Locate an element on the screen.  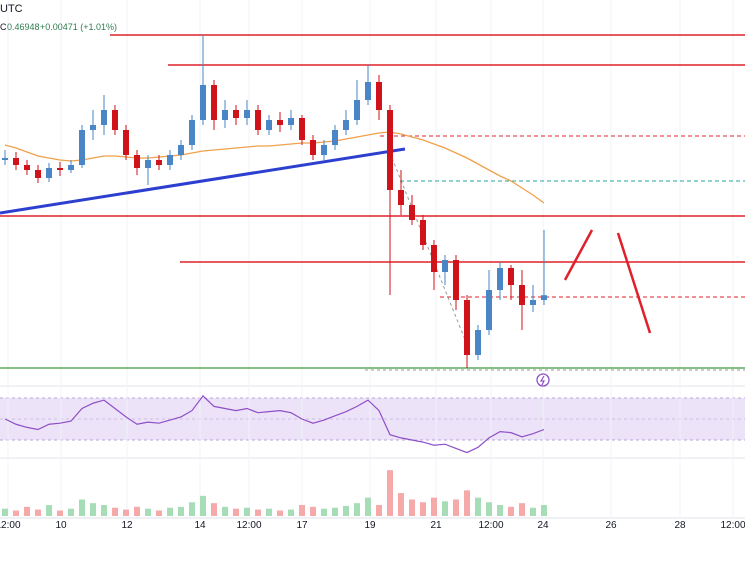
x-tick-label: 17 is located at coordinates (302, 525).